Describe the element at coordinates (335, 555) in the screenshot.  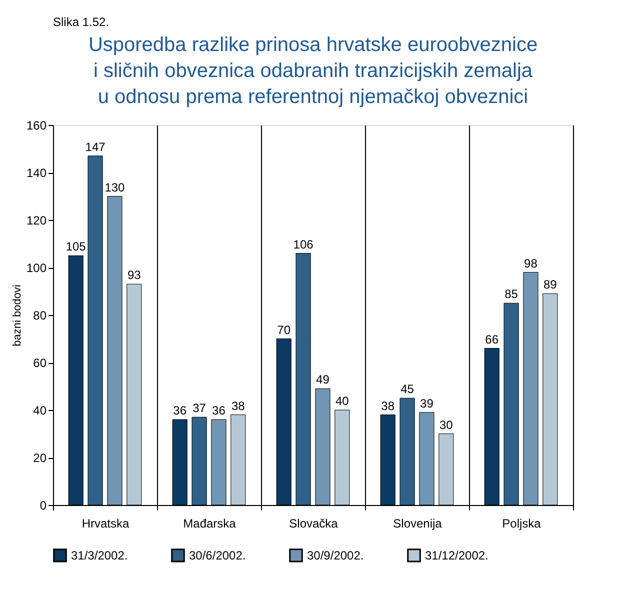
I see `legend-label: 30/9/2002.` at that location.